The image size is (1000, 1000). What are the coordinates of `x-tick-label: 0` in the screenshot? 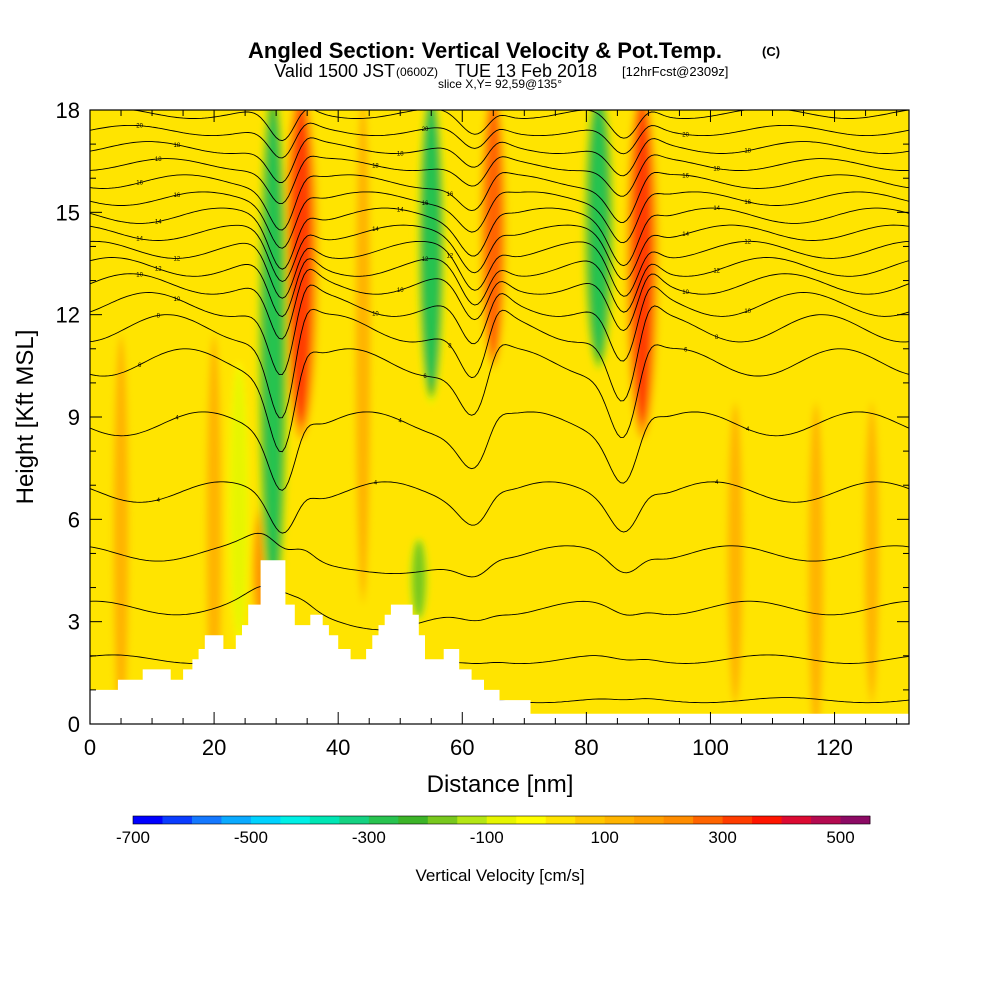 It's located at (90, 747).